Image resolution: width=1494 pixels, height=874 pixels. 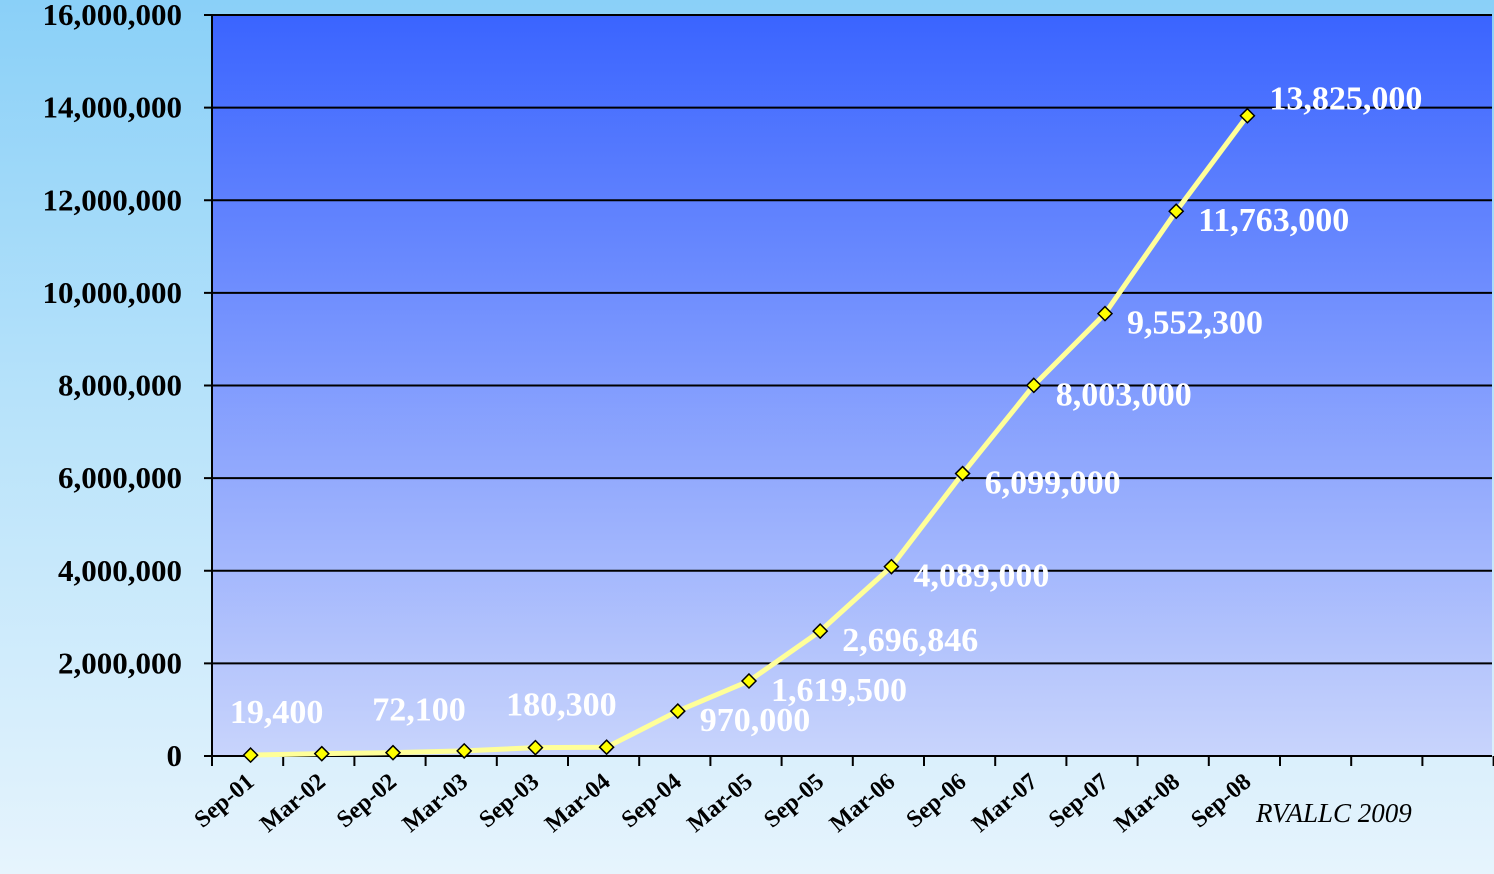 I want to click on x-tick-label: Sep-04, so click(x=652, y=801).